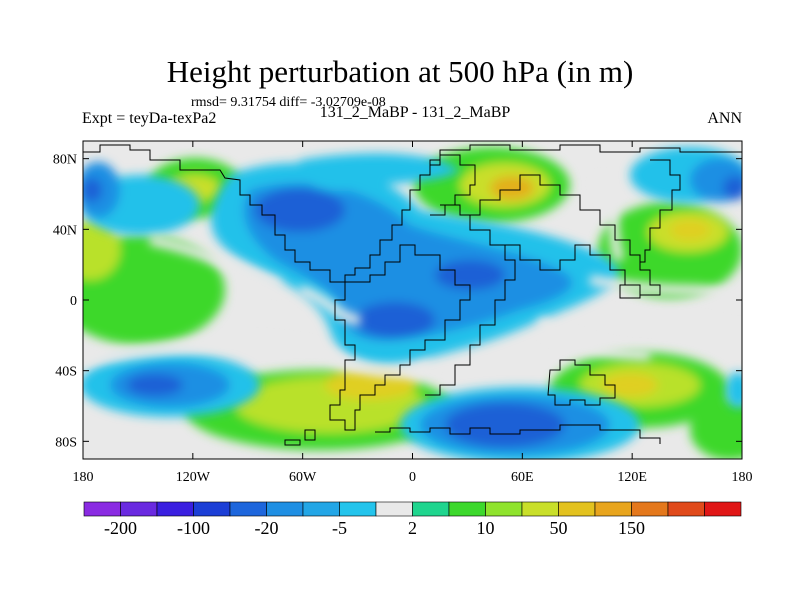 This screenshot has width=800, height=600. I want to click on south-atlantic-peak, so click(370, 385).